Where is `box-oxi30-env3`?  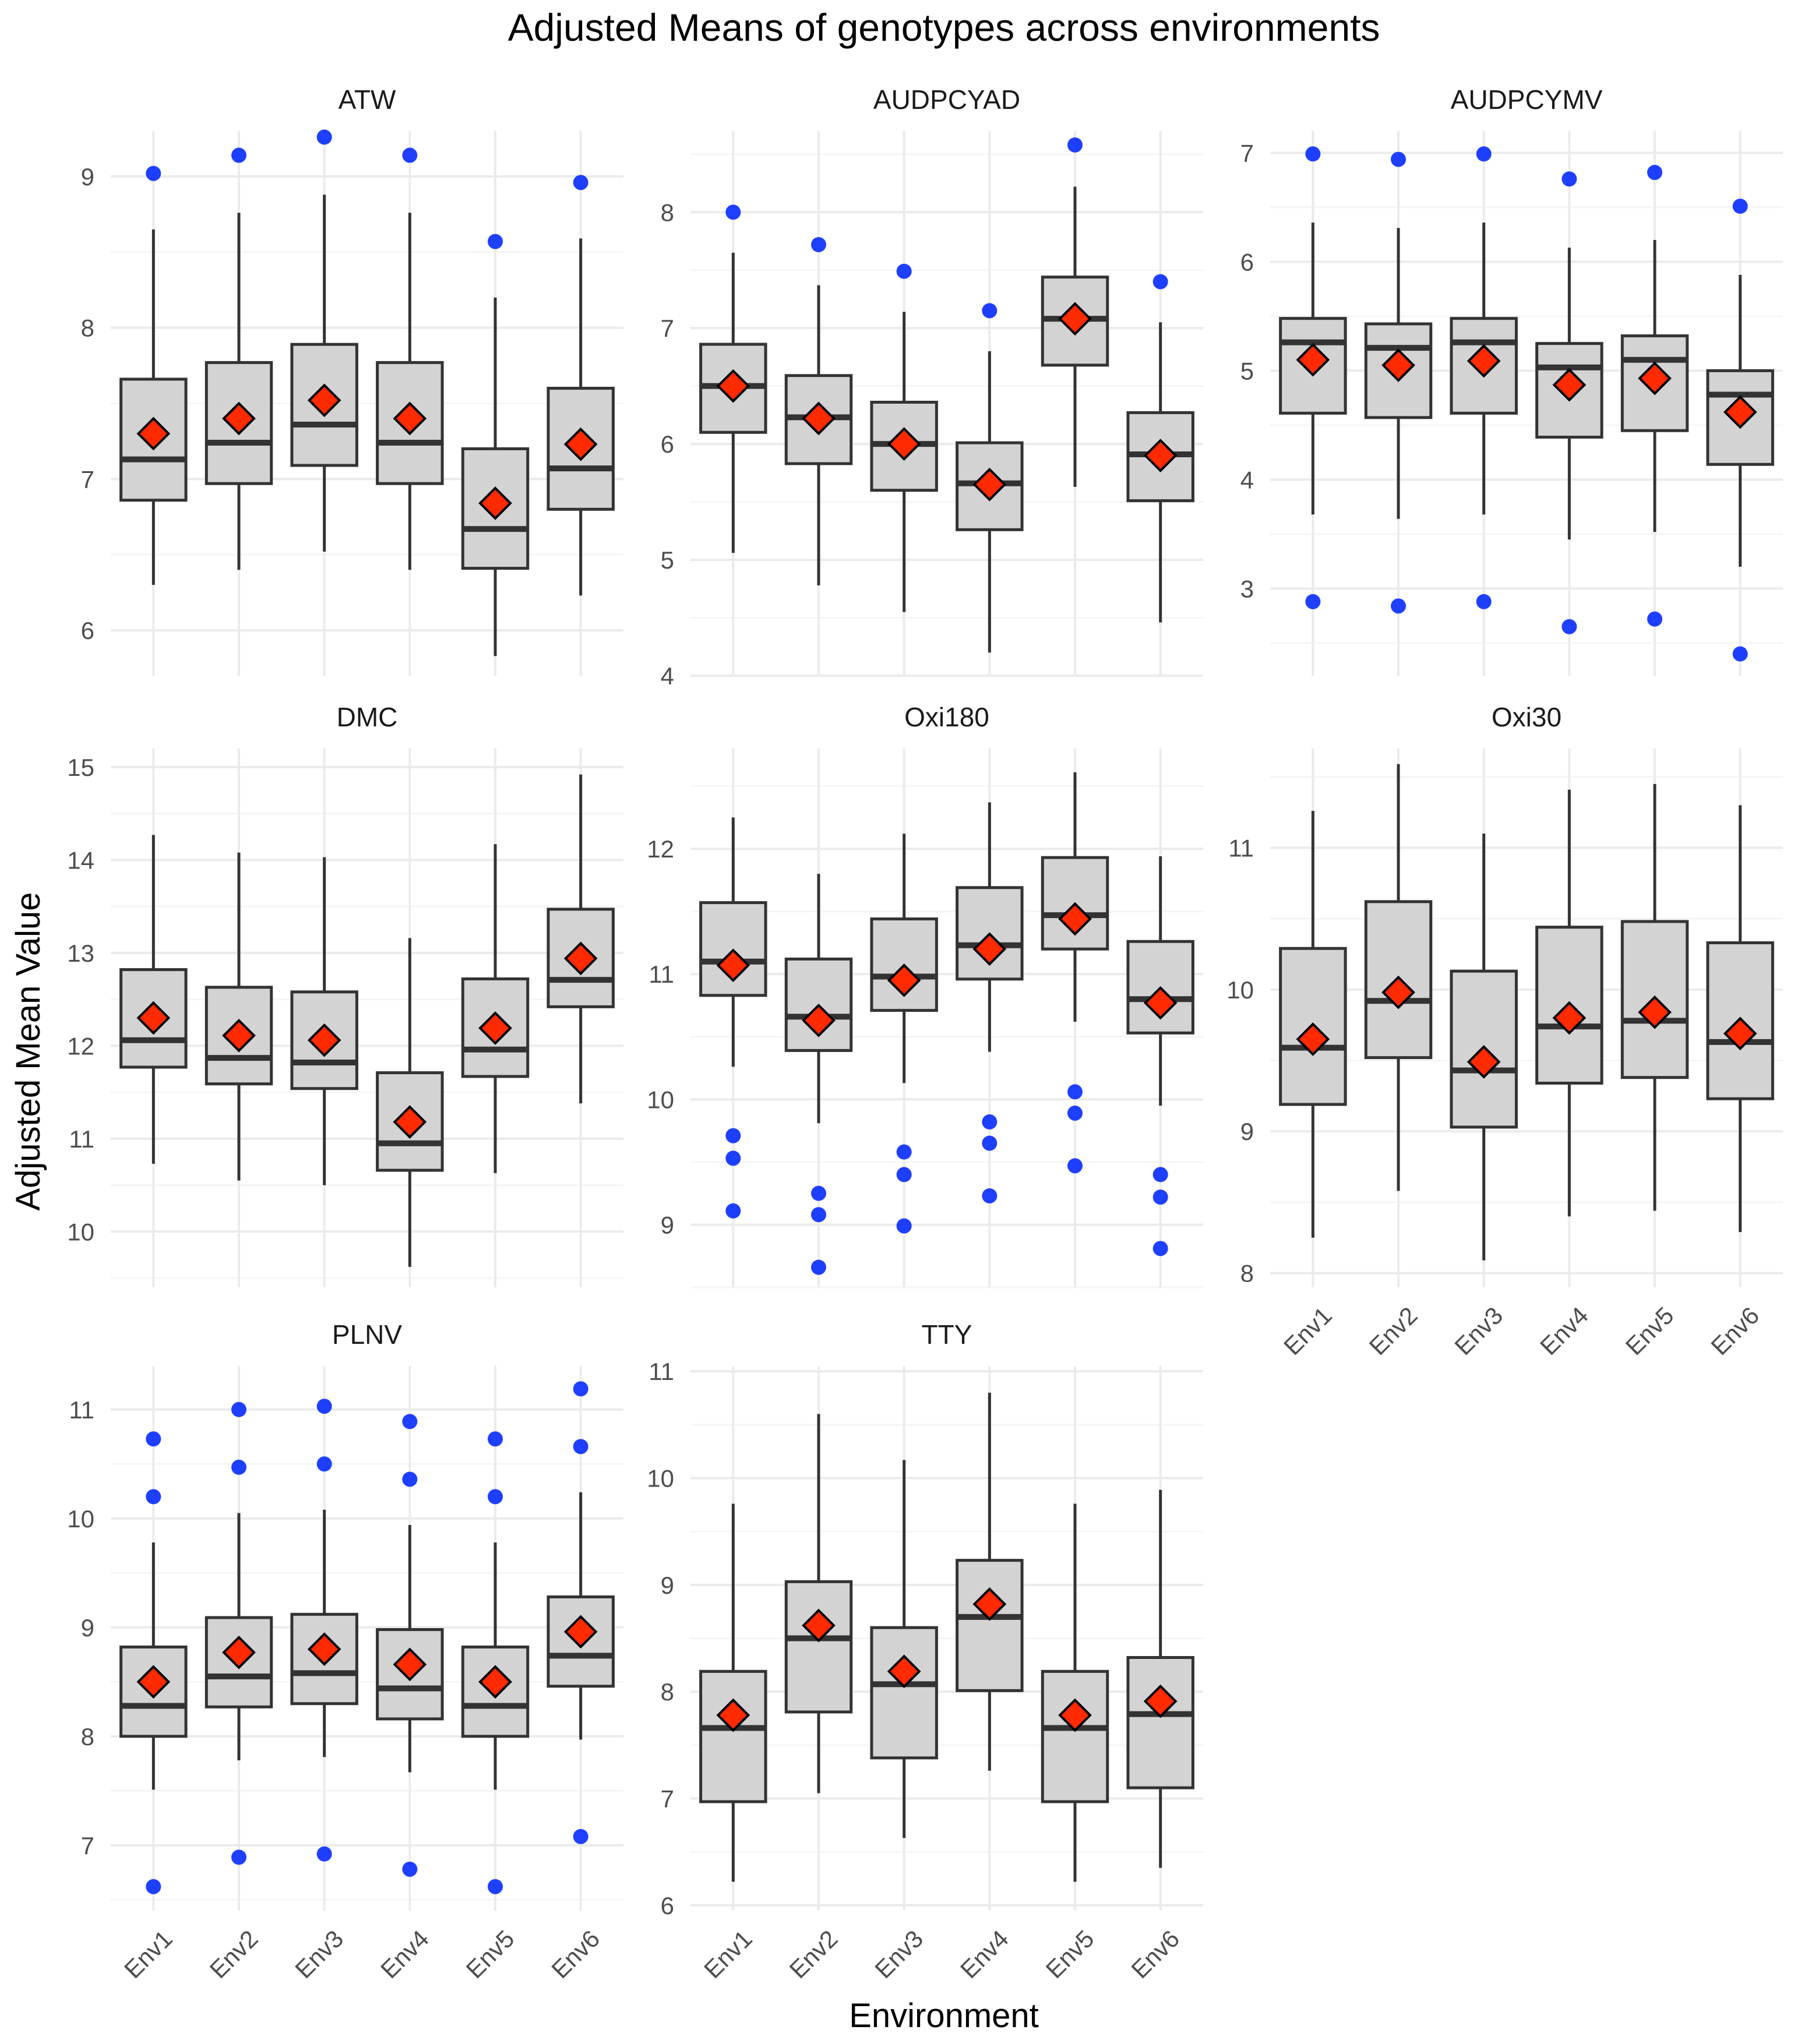
box-oxi30-env3 is located at coordinates (1484, 1047).